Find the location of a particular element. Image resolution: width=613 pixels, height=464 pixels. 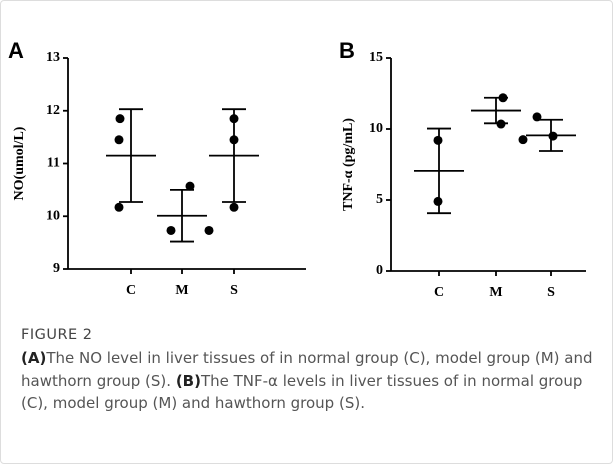

y-tick-label: 5 is located at coordinates (379, 199).